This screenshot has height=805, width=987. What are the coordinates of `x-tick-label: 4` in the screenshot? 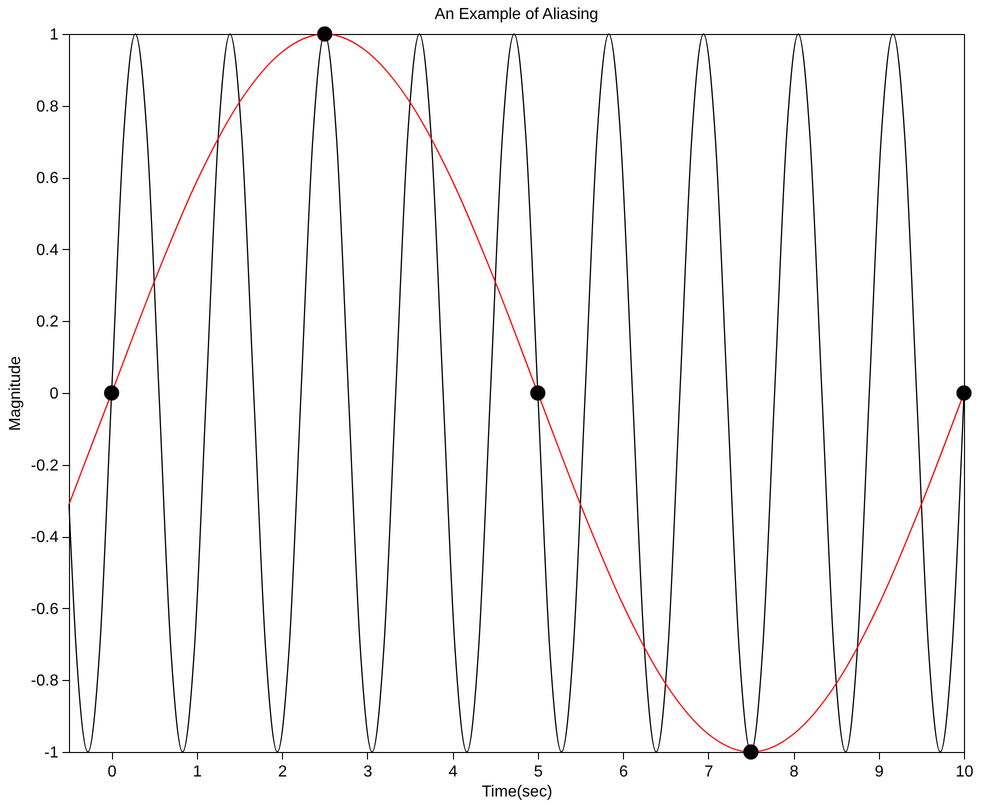 It's located at (453, 772).